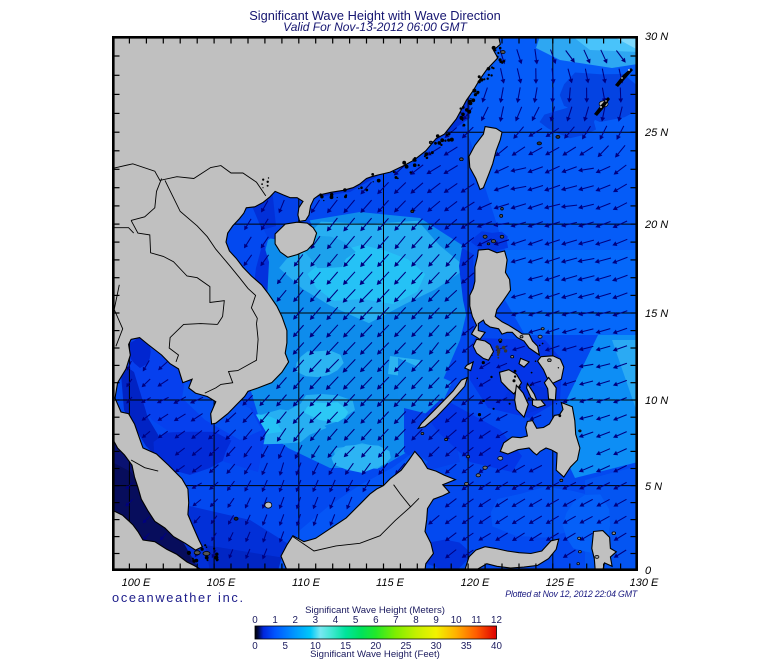 The width and height of the screenshot is (775, 670). I want to click on svg-text: 3, so click(316, 620).